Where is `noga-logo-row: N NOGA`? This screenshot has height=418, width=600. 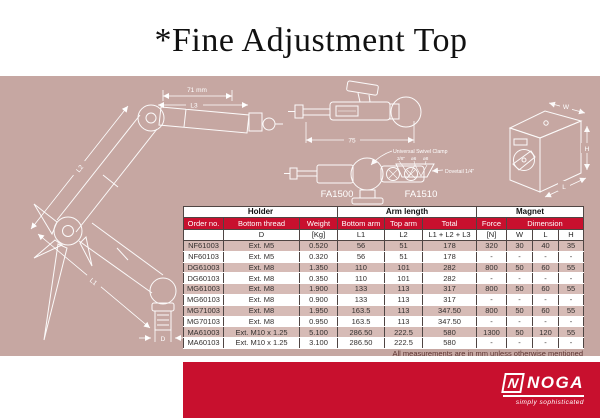 noga-logo-row: N NOGA is located at coordinates (542, 385).